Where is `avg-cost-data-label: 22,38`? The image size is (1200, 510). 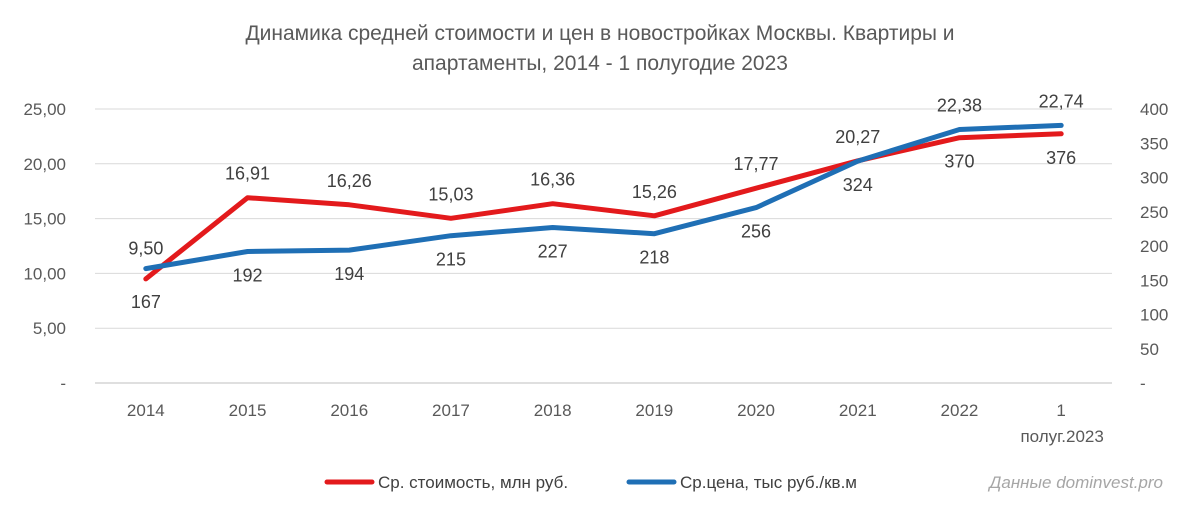 avg-cost-data-label: 22,38 is located at coordinates (959, 106).